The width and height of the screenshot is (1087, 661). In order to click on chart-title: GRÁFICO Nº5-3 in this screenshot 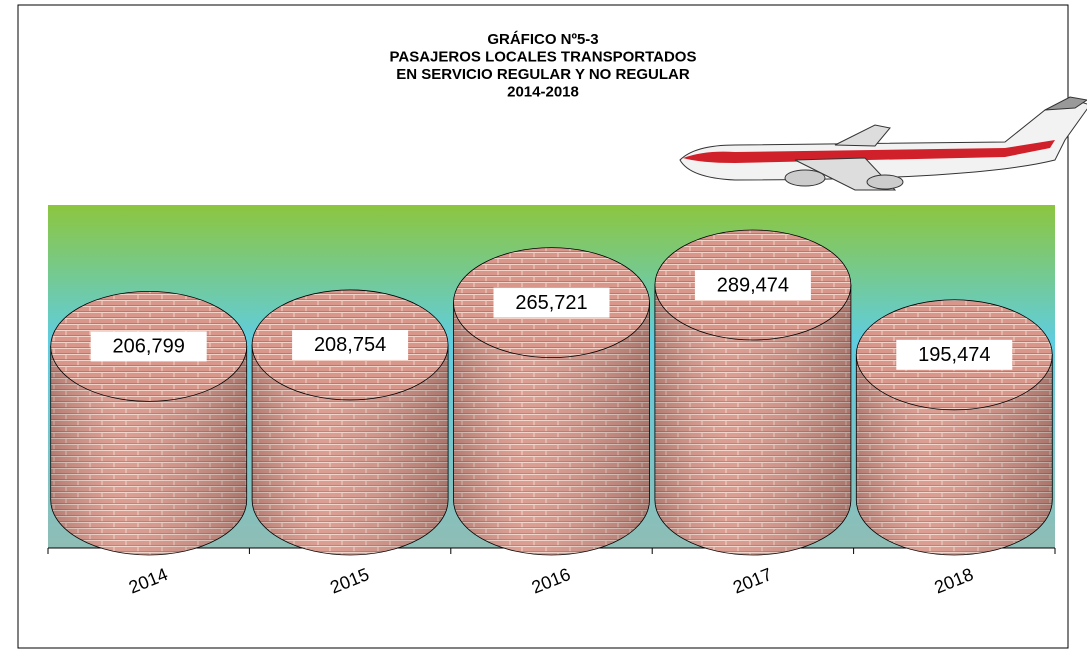, I will do `click(542, 39)`.